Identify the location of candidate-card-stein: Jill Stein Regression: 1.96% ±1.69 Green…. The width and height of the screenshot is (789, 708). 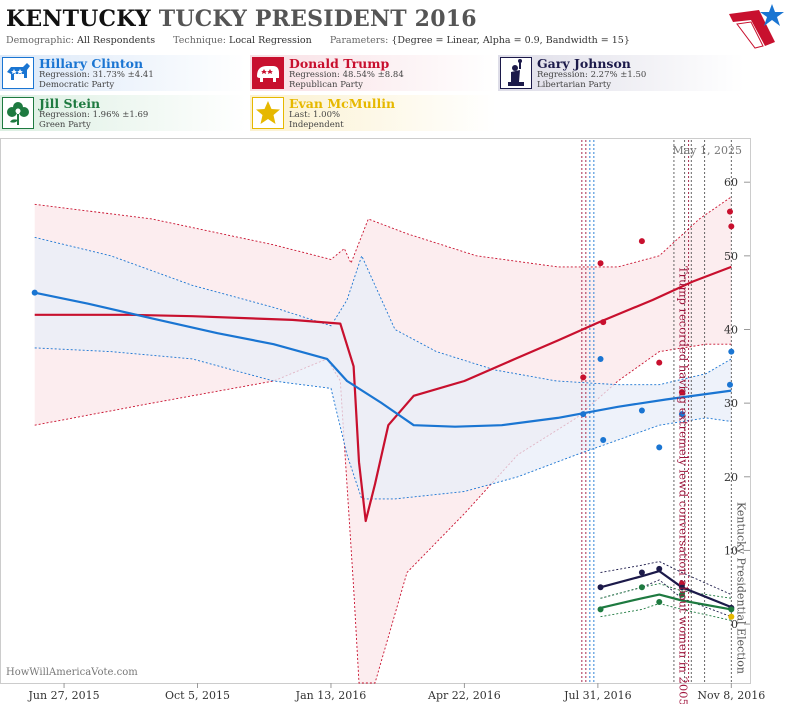
(123, 113).